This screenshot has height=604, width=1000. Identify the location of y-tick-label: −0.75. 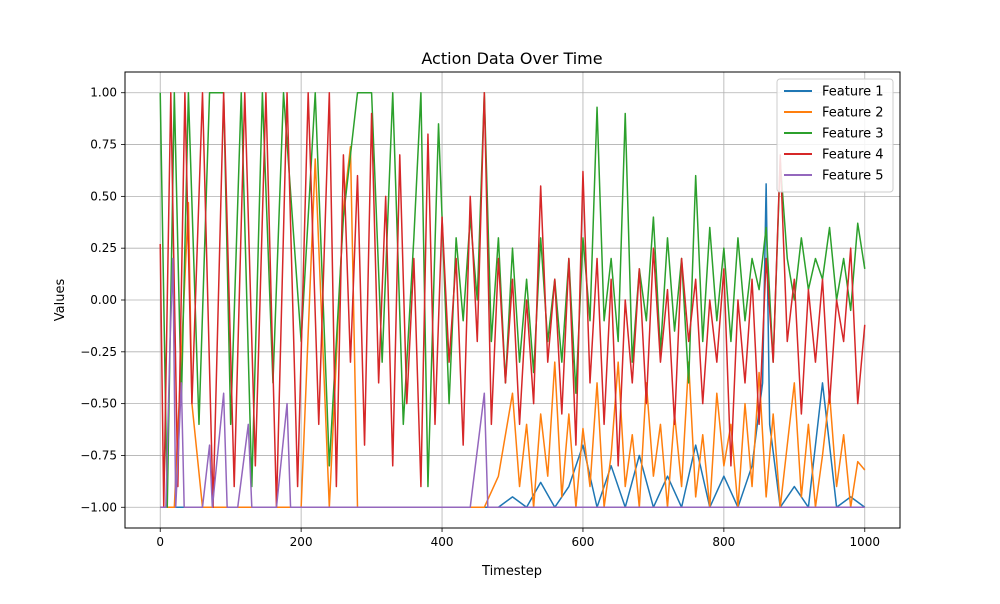
(98, 455).